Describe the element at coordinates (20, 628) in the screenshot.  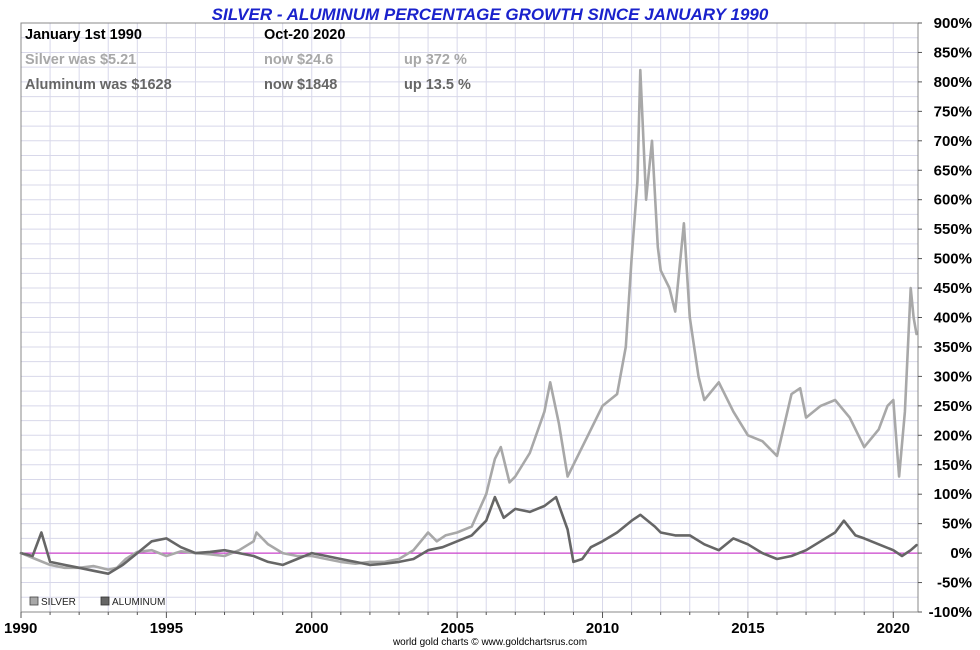
I see `x-tick-label: 1990` at that location.